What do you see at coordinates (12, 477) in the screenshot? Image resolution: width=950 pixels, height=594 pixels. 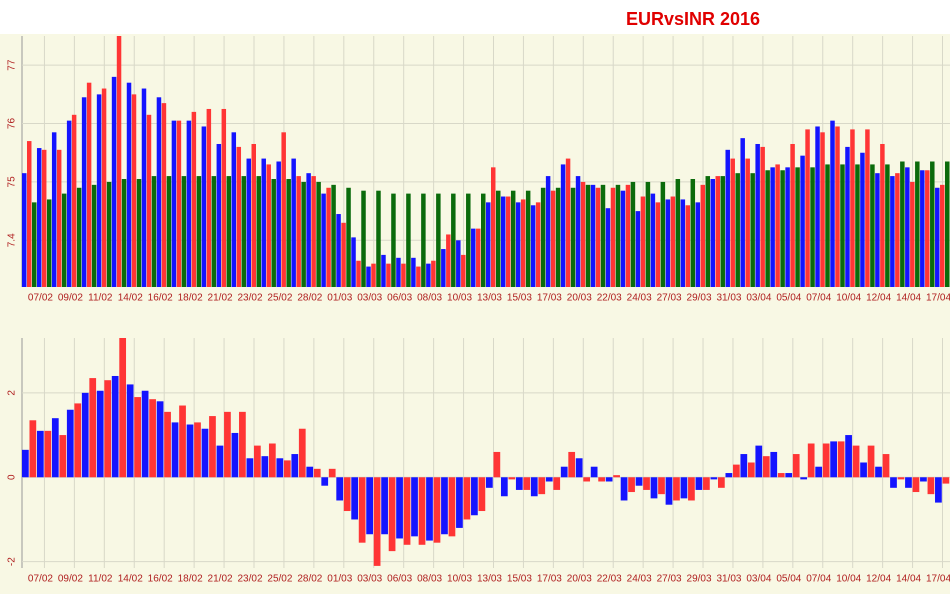 I see `y-tick-label: 0` at bounding box center [12, 477].